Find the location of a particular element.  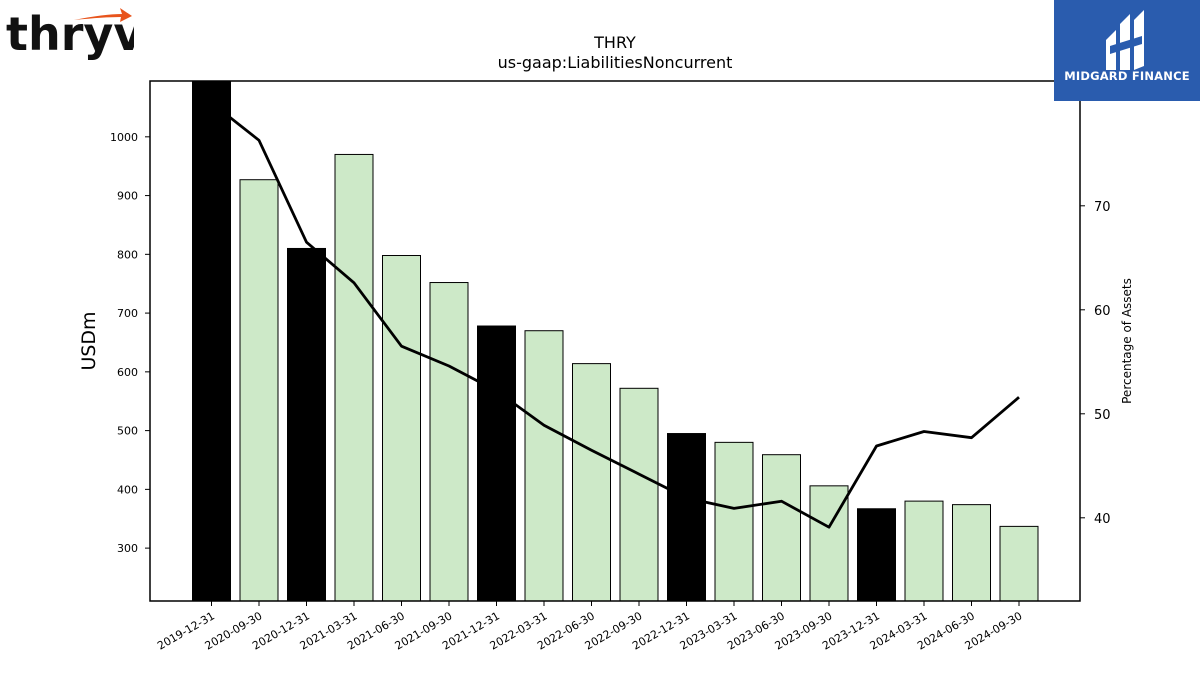

y-tick-label: 400 is located at coordinates (127, 489).